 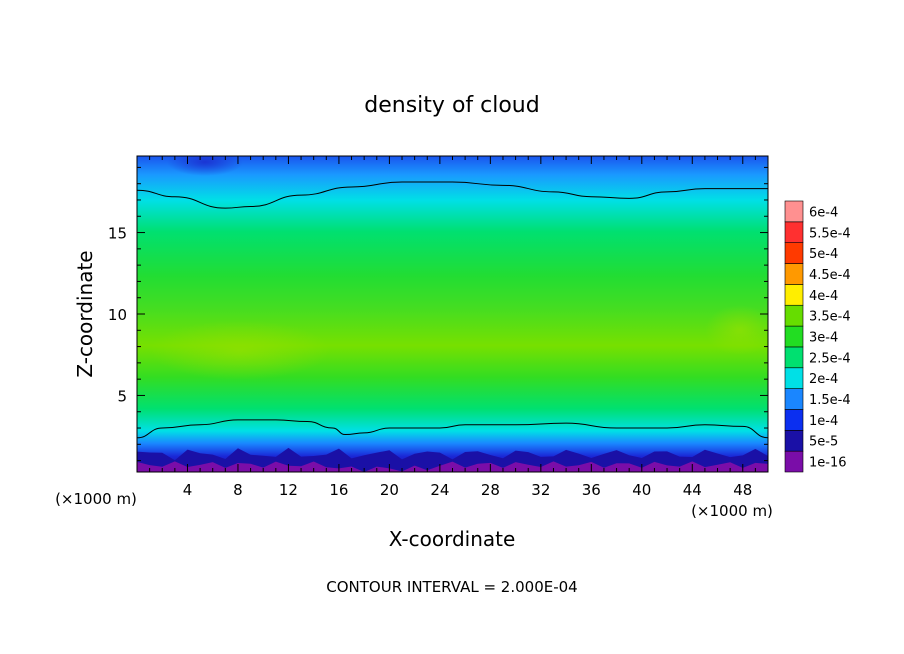 What do you see at coordinates (823, 338) in the screenshot?
I see `colorbar-label: 3e-4` at bounding box center [823, 338].